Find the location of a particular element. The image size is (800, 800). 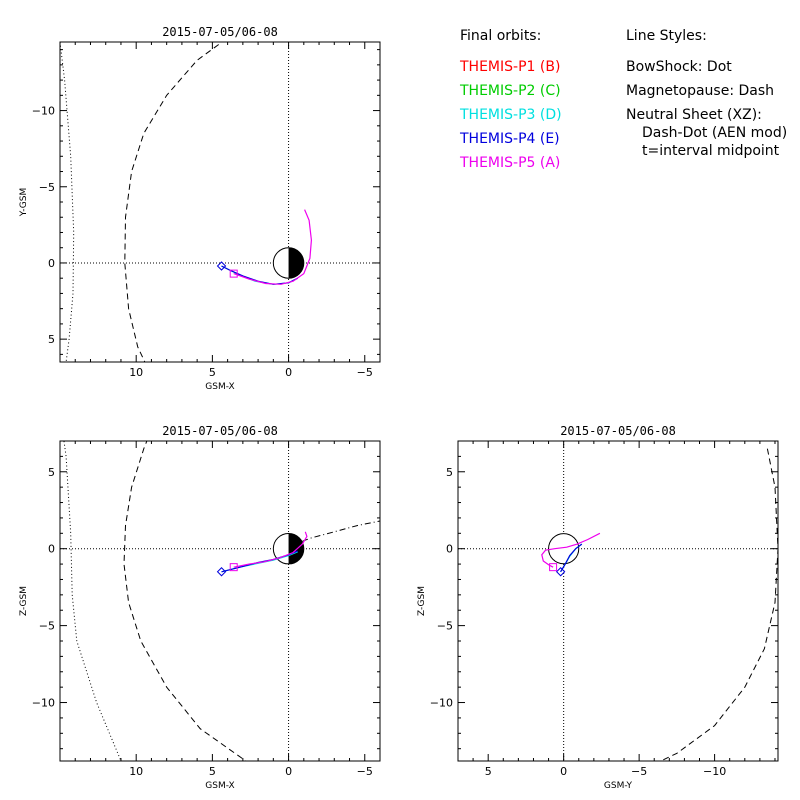

x-tick-label: −10 is located at coordinates (714, 771).